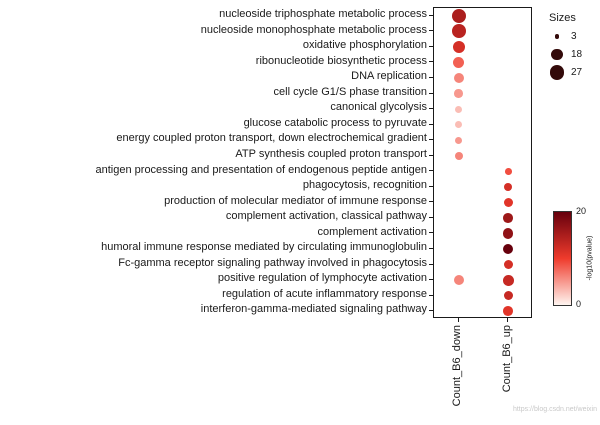 The image size is (600, 425). What do you see at coordinates (341, 60) in the screenshot?
I see `y-axis-label: ribonucleotide biosynthetic process` at bounding box center [341, 60].